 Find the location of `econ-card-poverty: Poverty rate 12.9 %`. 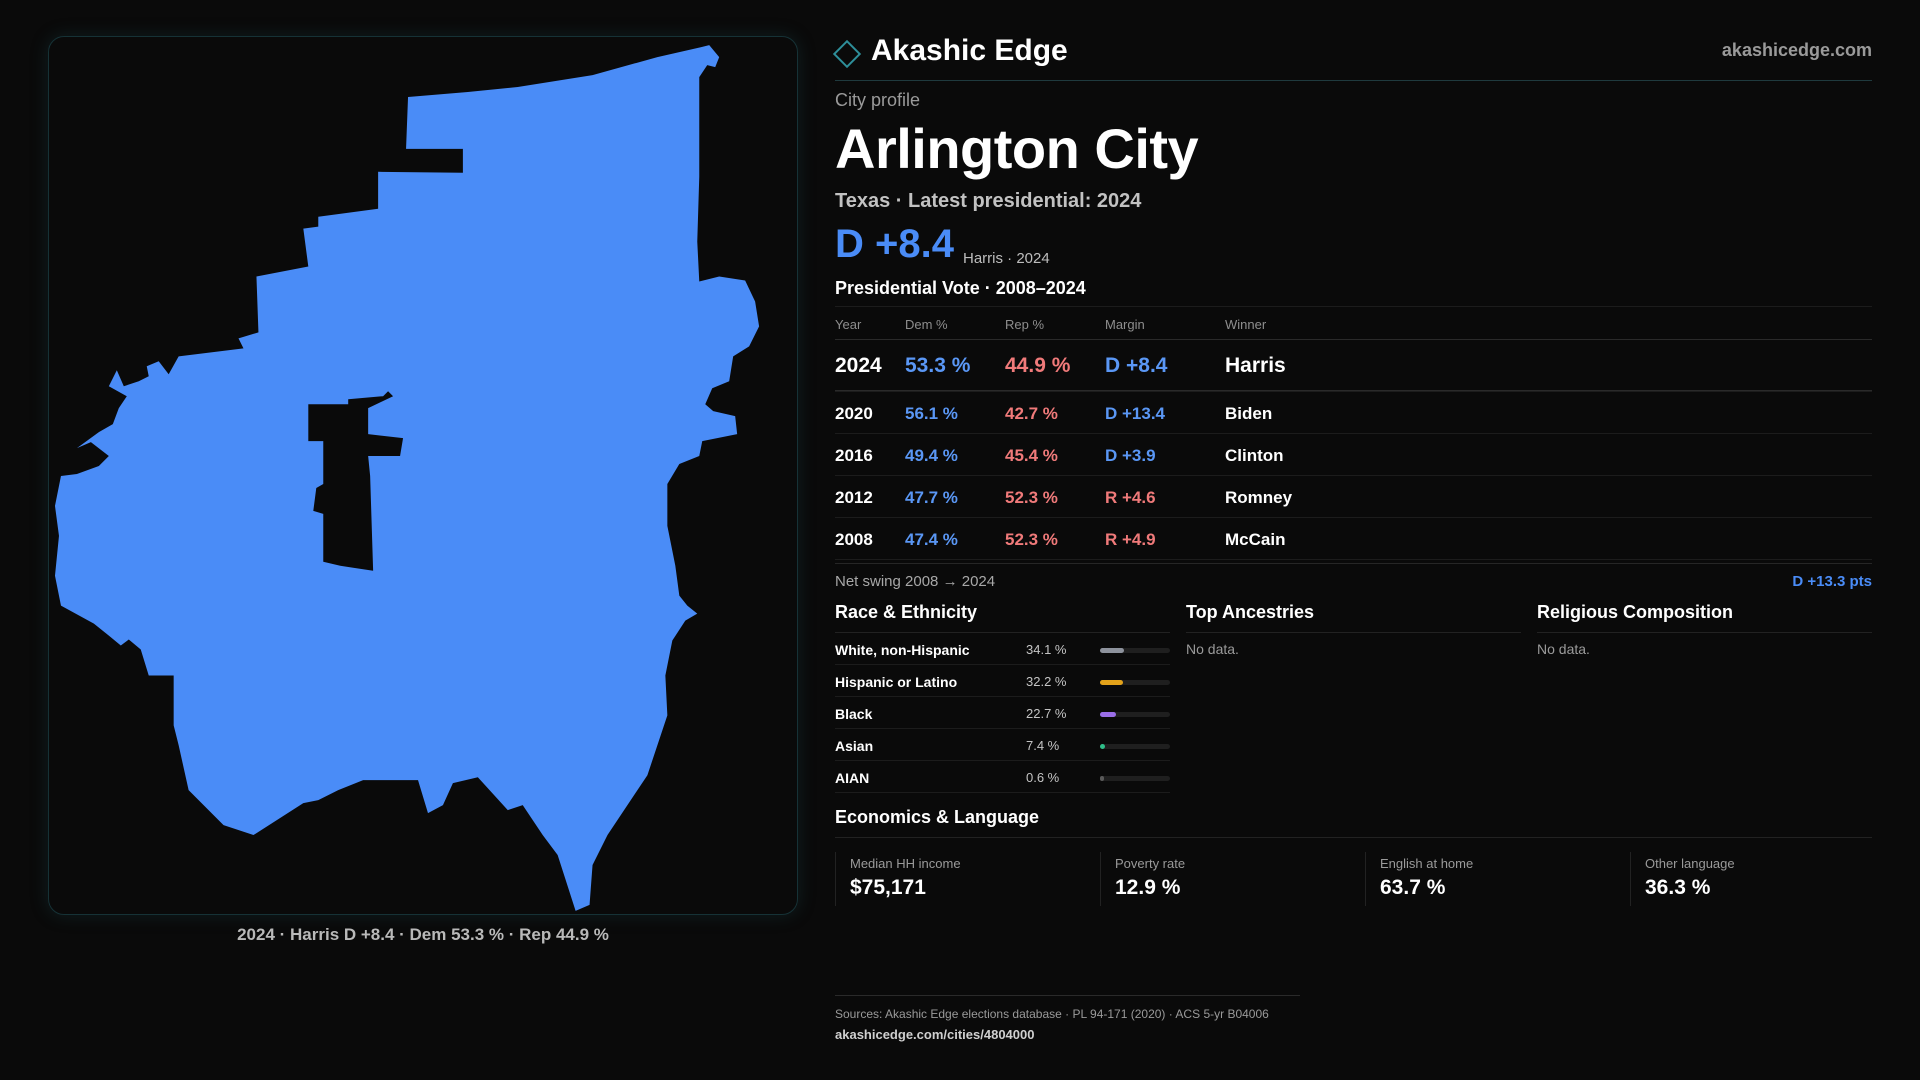

econ-card-poverty: Poverty rate 12.9 % is located at coordinates (1225, 879).